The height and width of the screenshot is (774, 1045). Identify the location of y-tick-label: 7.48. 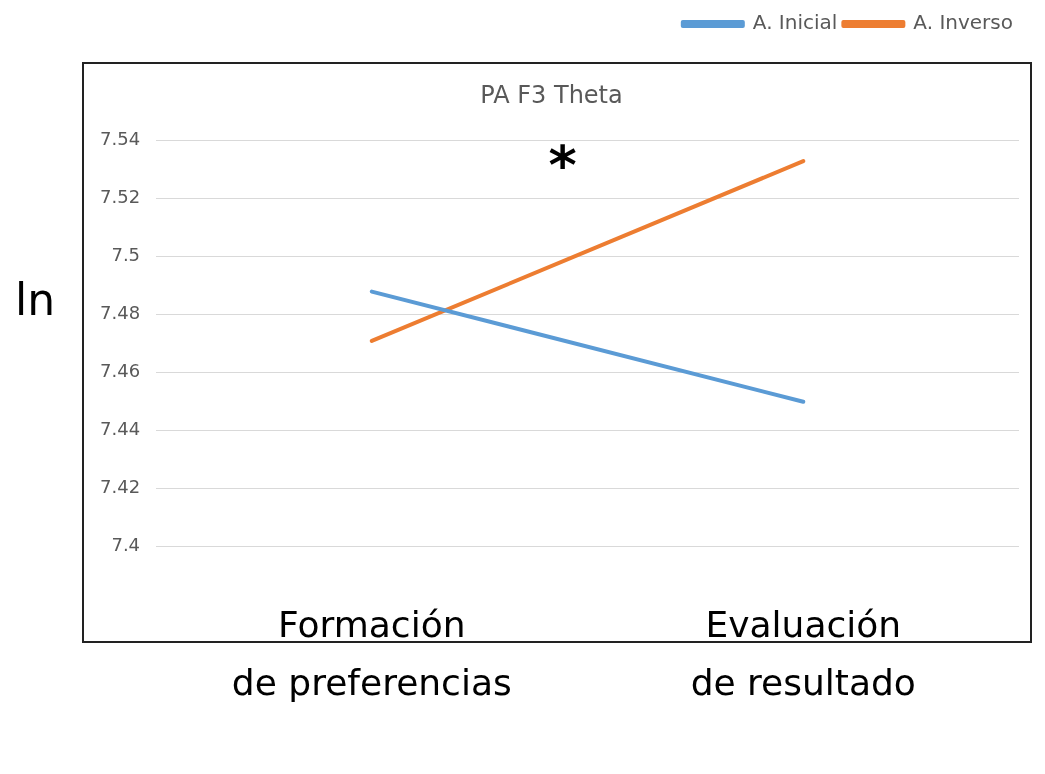
(120, 313).